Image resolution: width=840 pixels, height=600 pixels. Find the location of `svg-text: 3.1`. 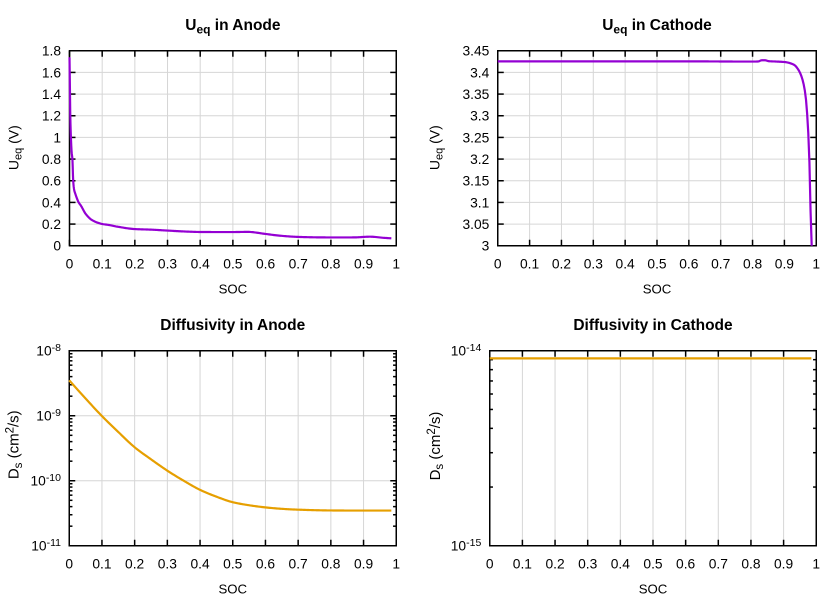

svg-text: 3.1 is located at coordinates (479, 202).